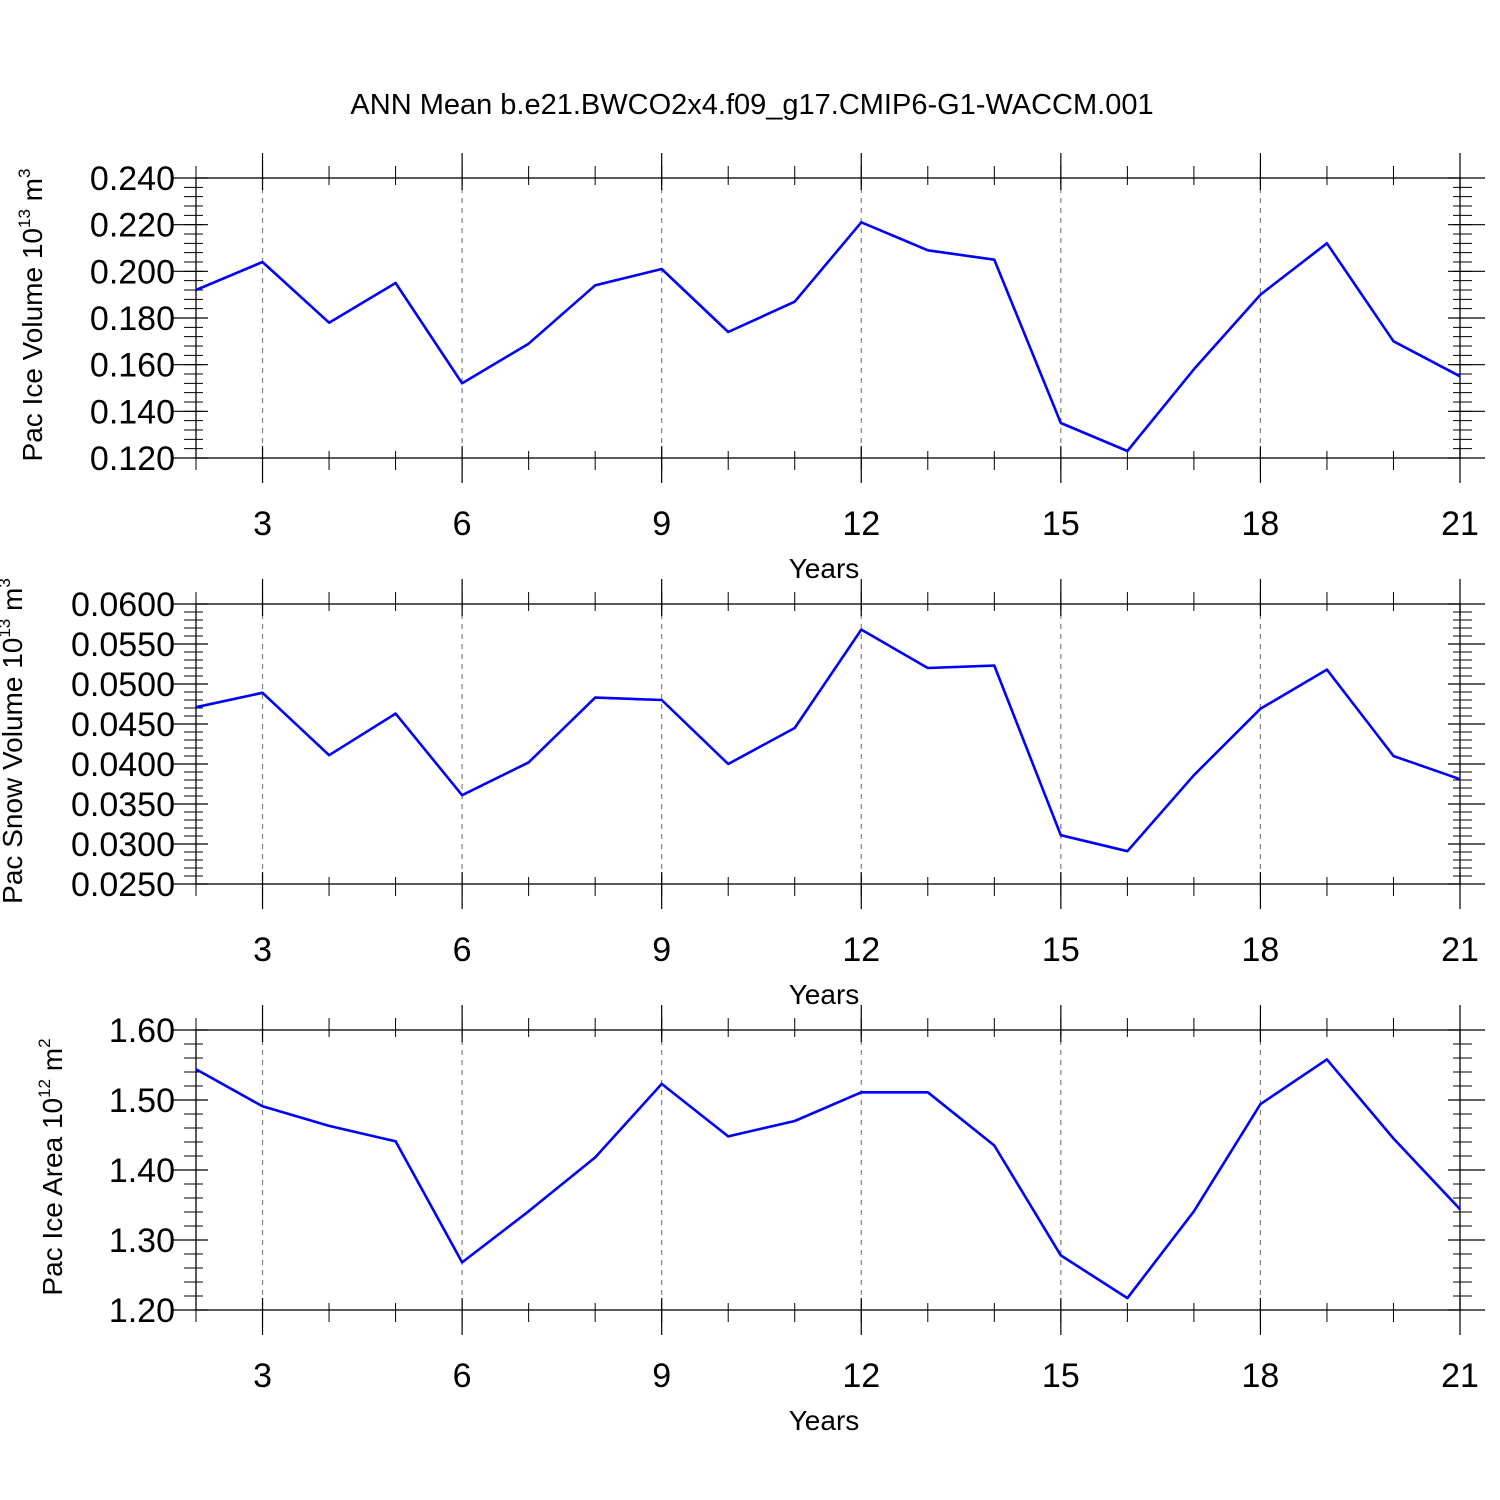 The image size is (1500, 1500). Describe the element at coordinates (132, 459) in the screenshot. I see `y-tick-label: 0.120` at that location.